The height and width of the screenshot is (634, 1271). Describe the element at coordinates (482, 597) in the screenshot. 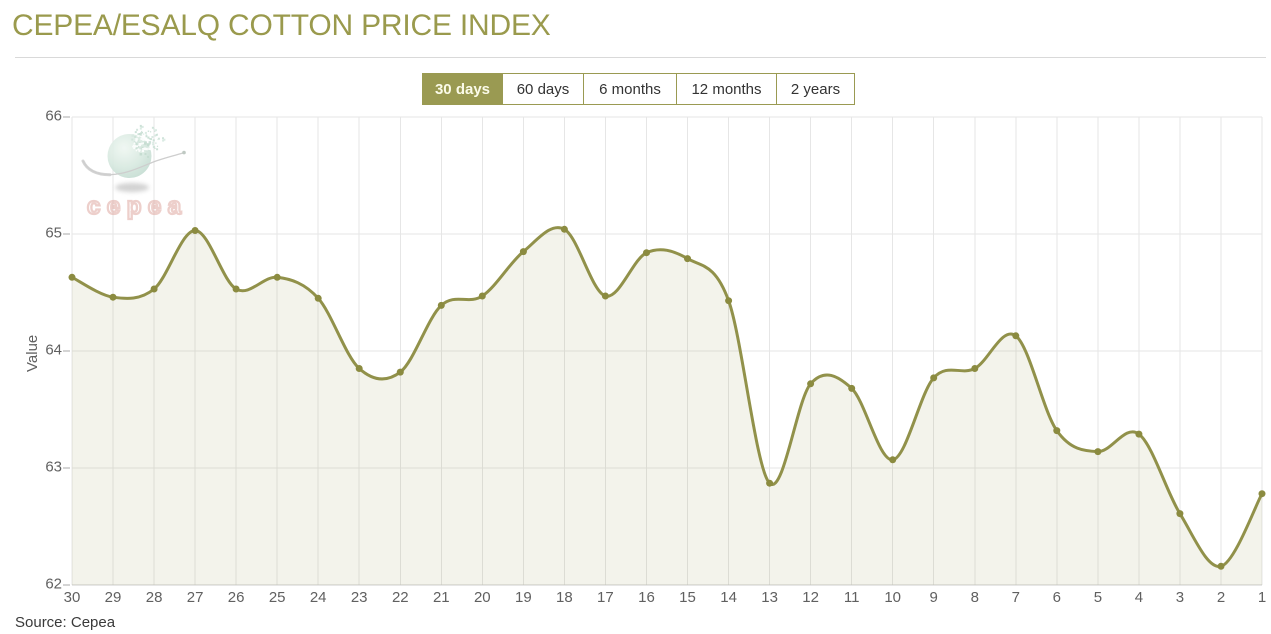

I see `svg-text: 20` at that location.